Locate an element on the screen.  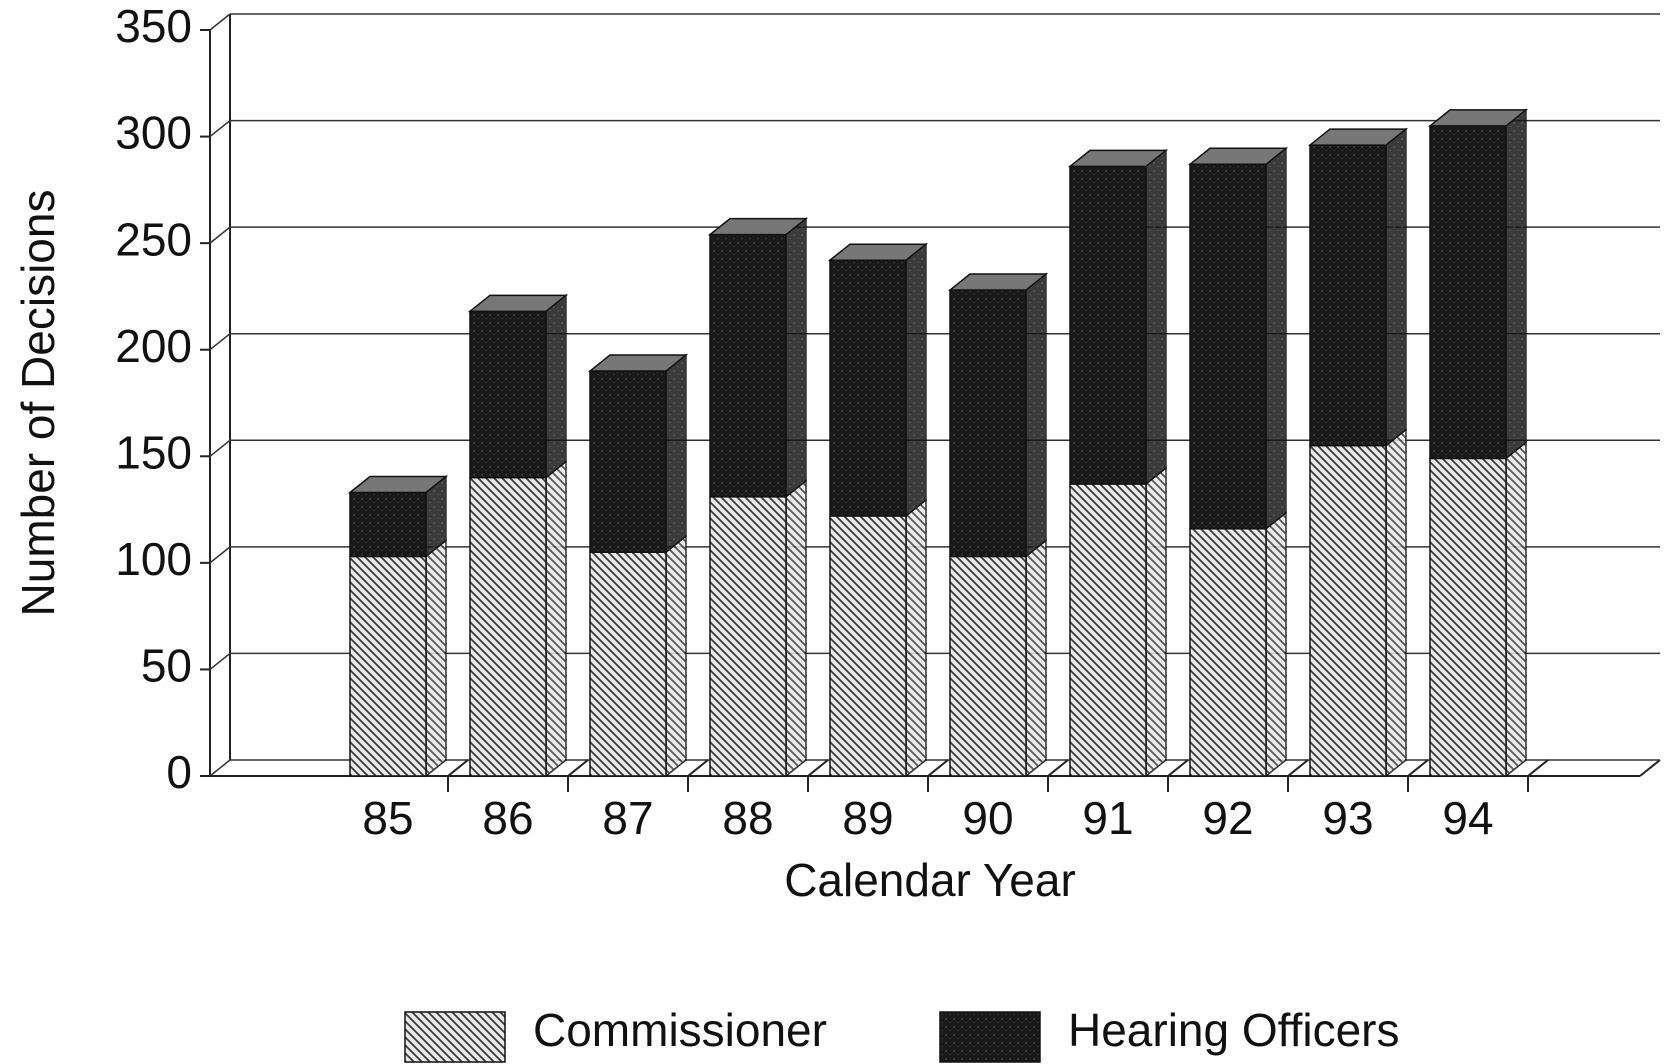
y-axis-title: Number of Decisions is located at coordinates (38, 403).